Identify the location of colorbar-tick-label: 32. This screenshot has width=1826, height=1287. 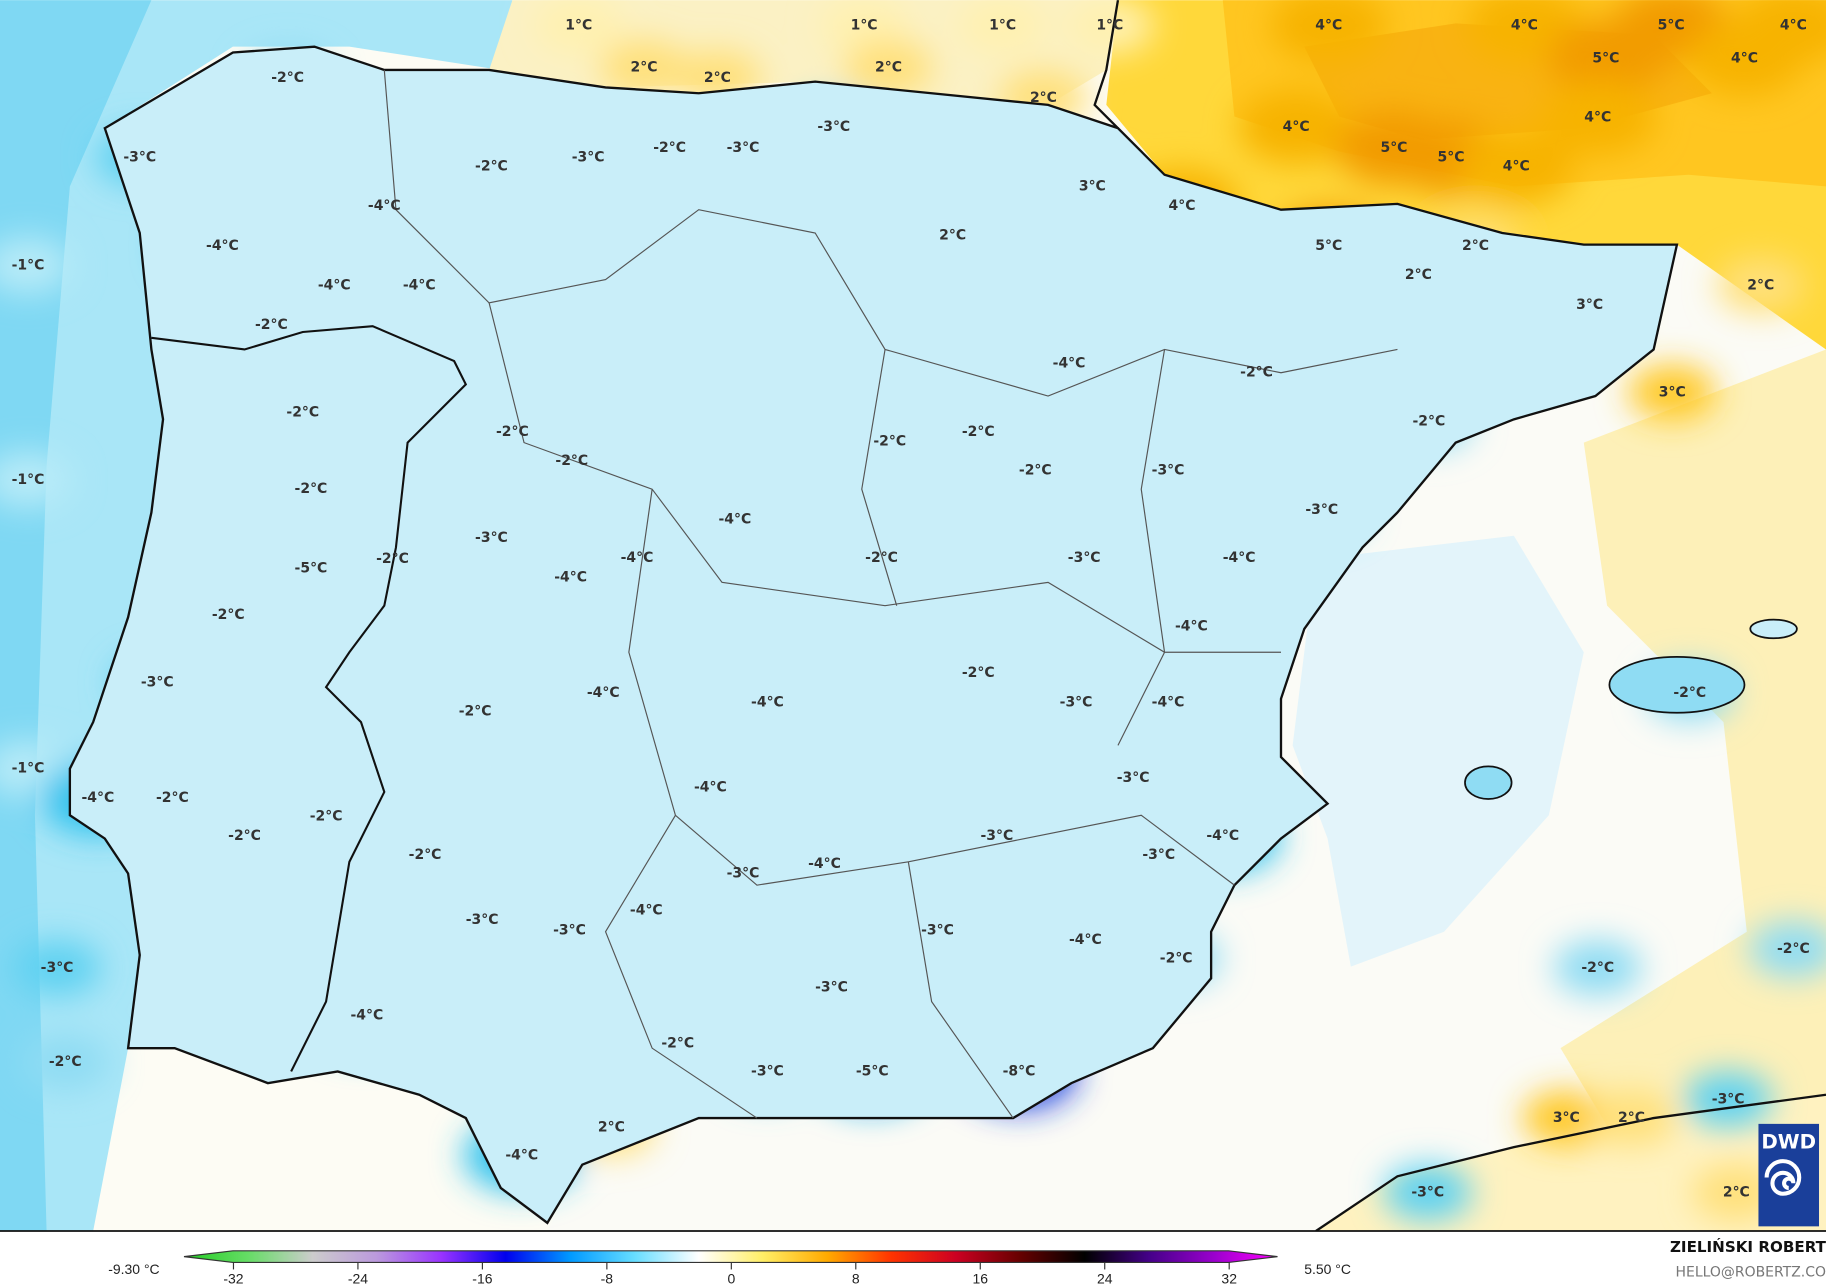
(1229, 1278).